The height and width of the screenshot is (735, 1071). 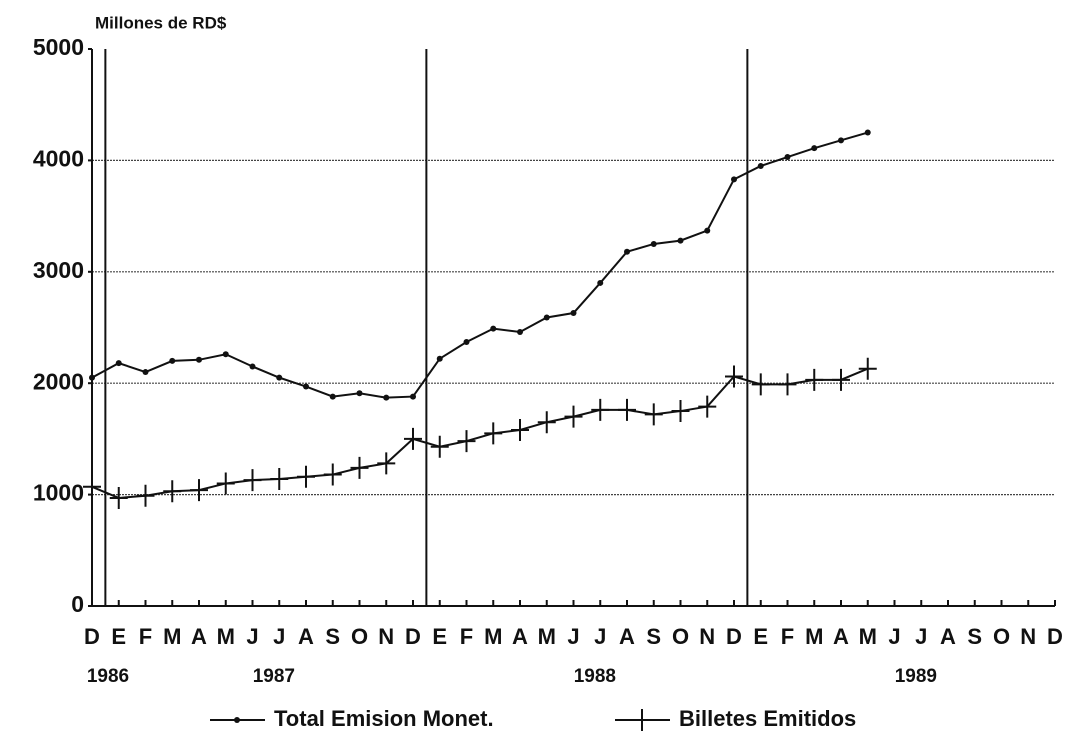 I want to click on year-label: 1989, so click(x=916, y=676).